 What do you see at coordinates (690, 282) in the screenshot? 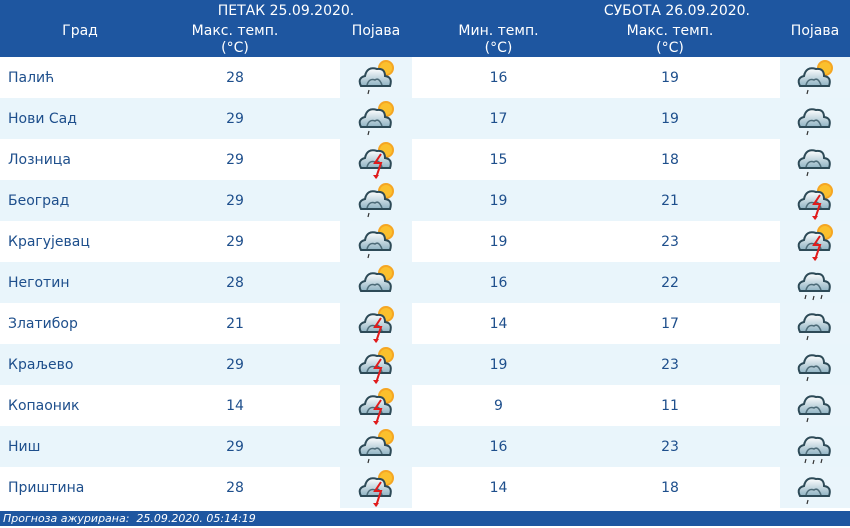
I see `max-temp-day2: 22` at bounding box center [690, 282].